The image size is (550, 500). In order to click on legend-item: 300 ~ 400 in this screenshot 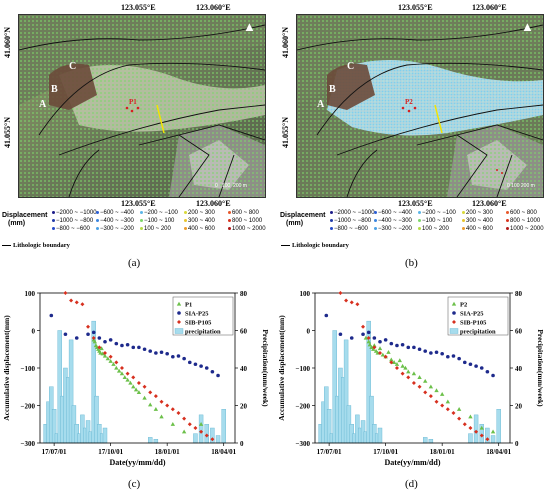, I will do `click(477, 221)`.